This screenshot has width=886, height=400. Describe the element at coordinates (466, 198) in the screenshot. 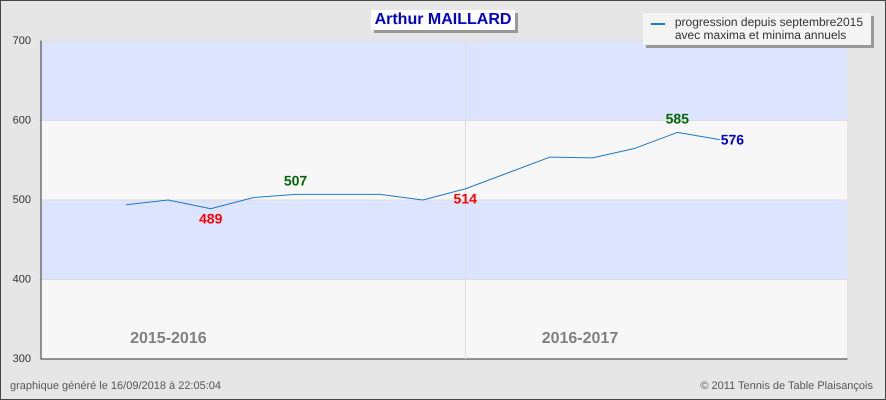

I see `data-label: 514` at that location.